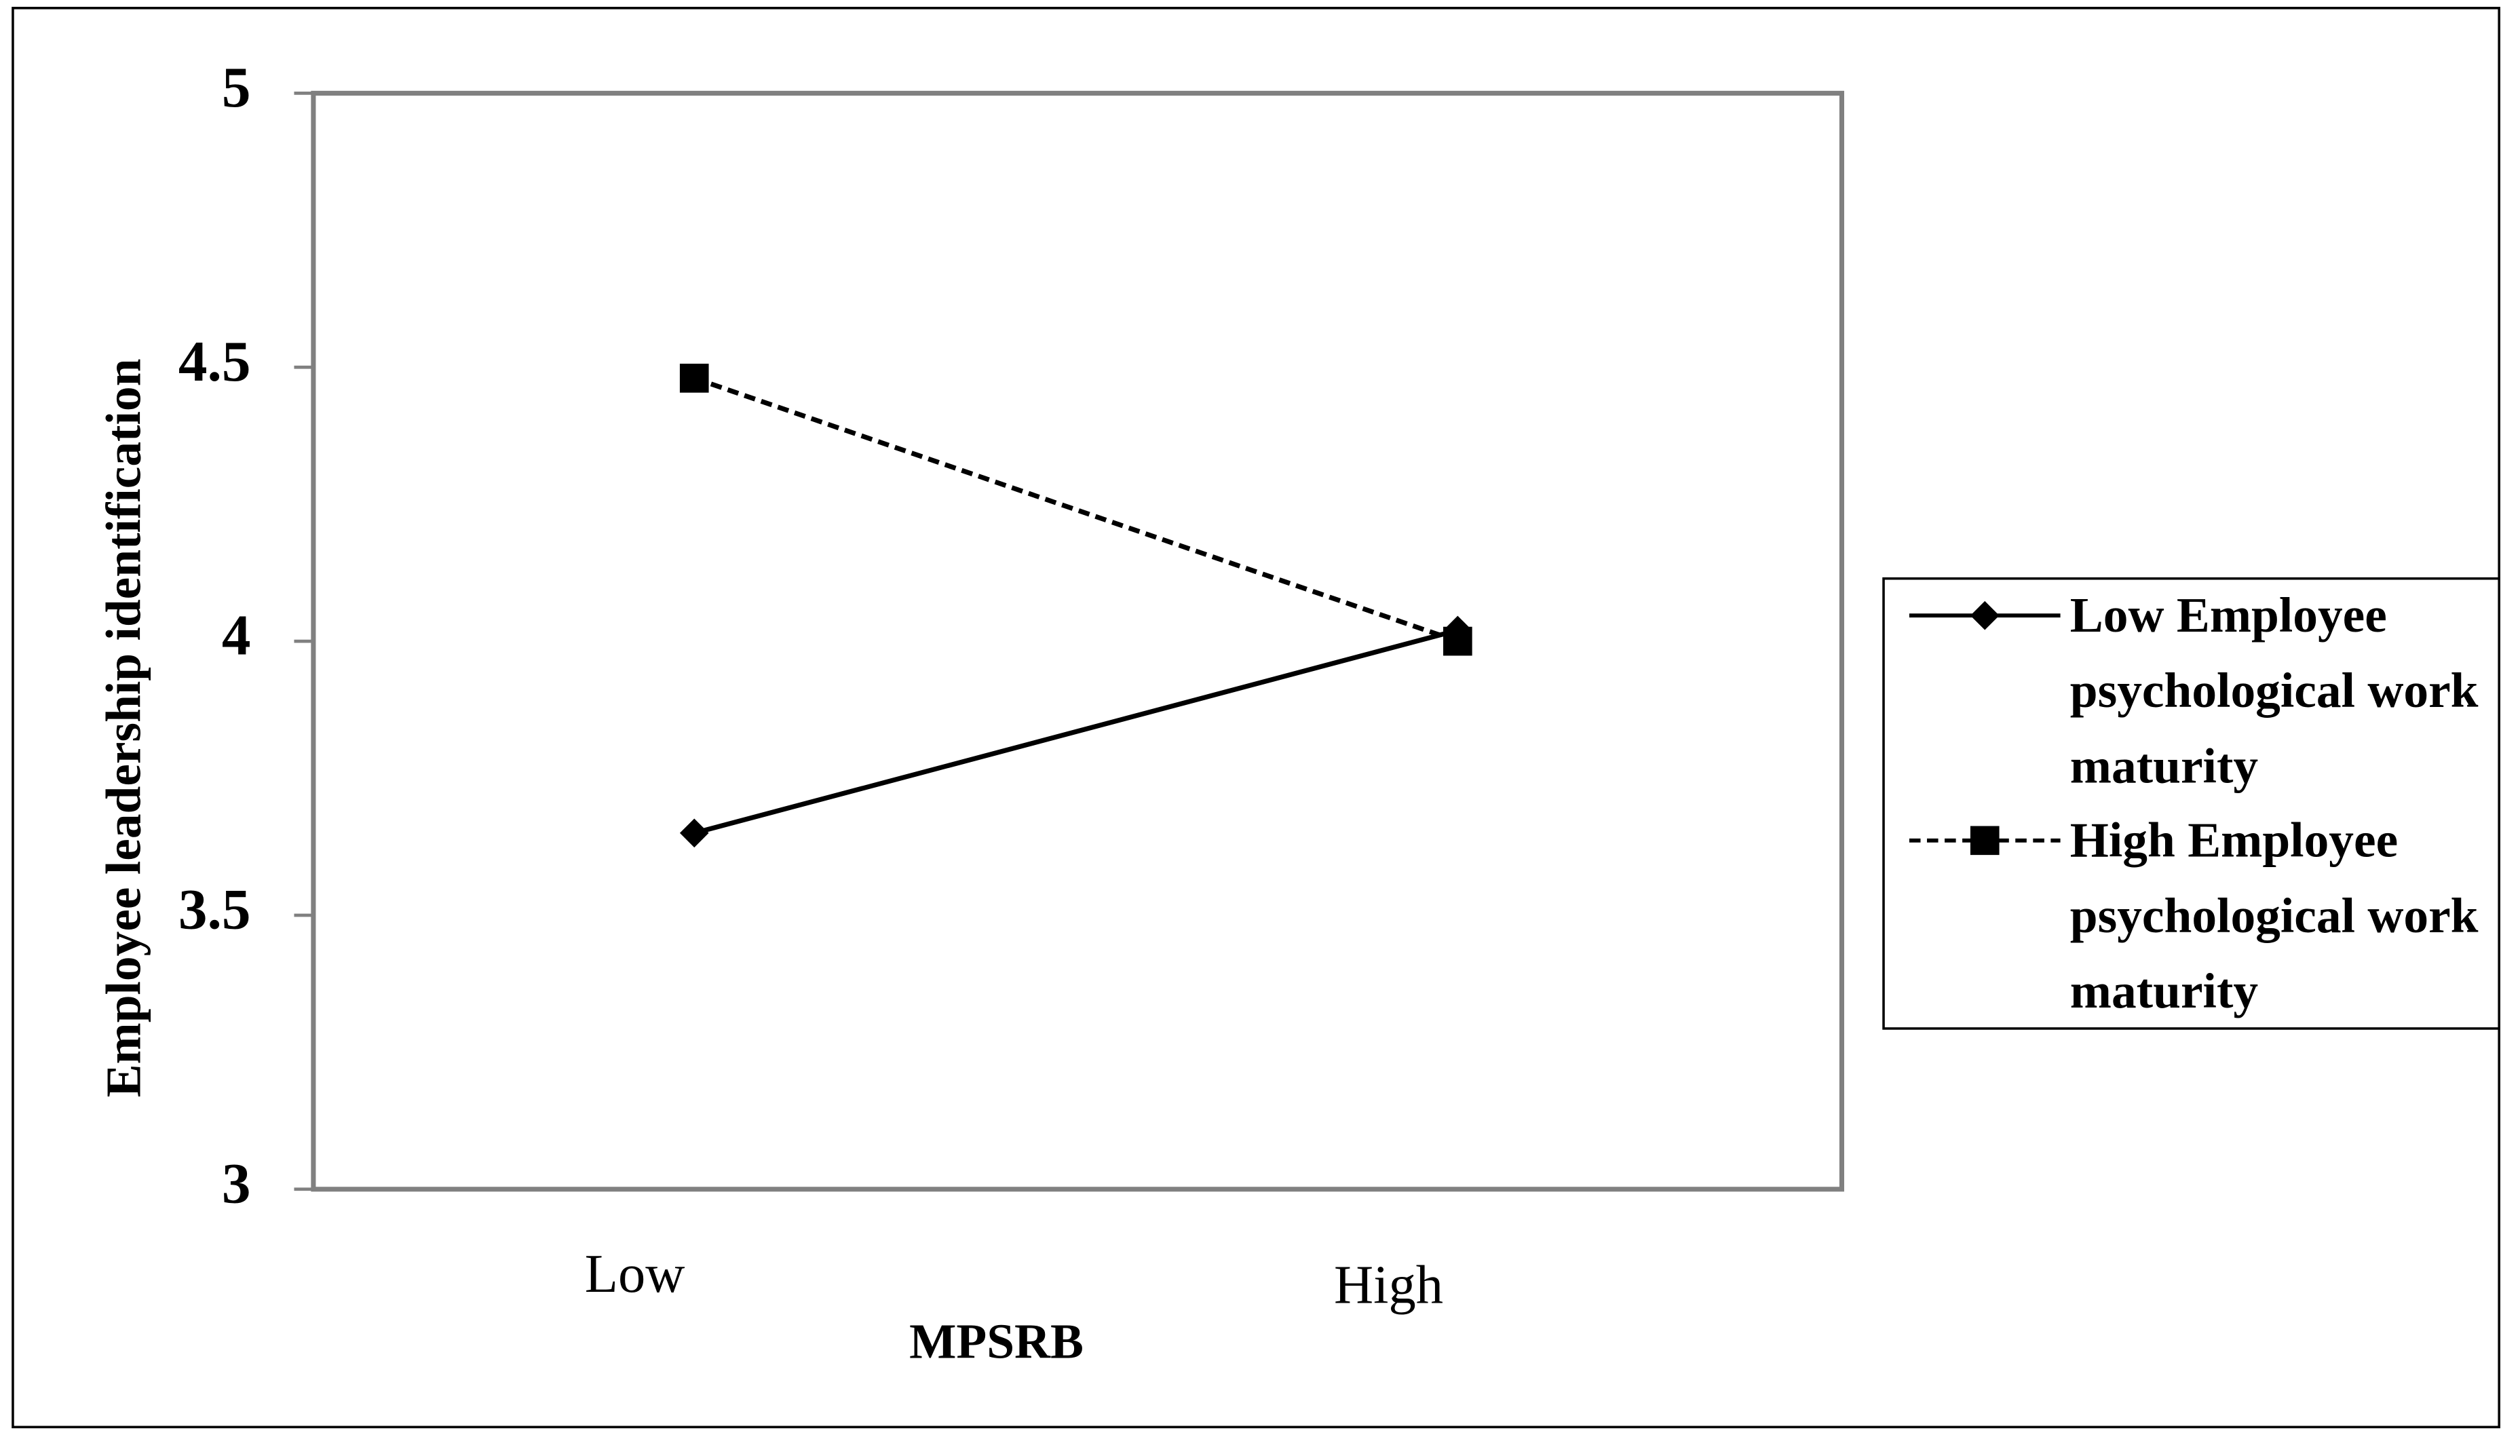 The width and height of the screenshot is (2520, 1456). What do you see at coordinates (1388, 1285) in the screenshot?
I see `x-tick-label: High` at bounding box center [1388, 1285].